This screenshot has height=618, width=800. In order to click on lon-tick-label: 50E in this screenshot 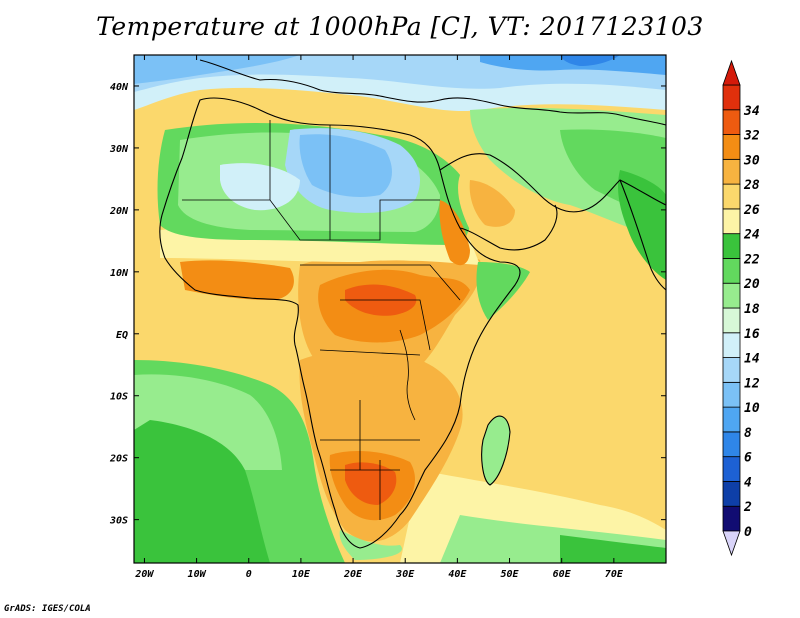, I will do `click(509, 574)`.